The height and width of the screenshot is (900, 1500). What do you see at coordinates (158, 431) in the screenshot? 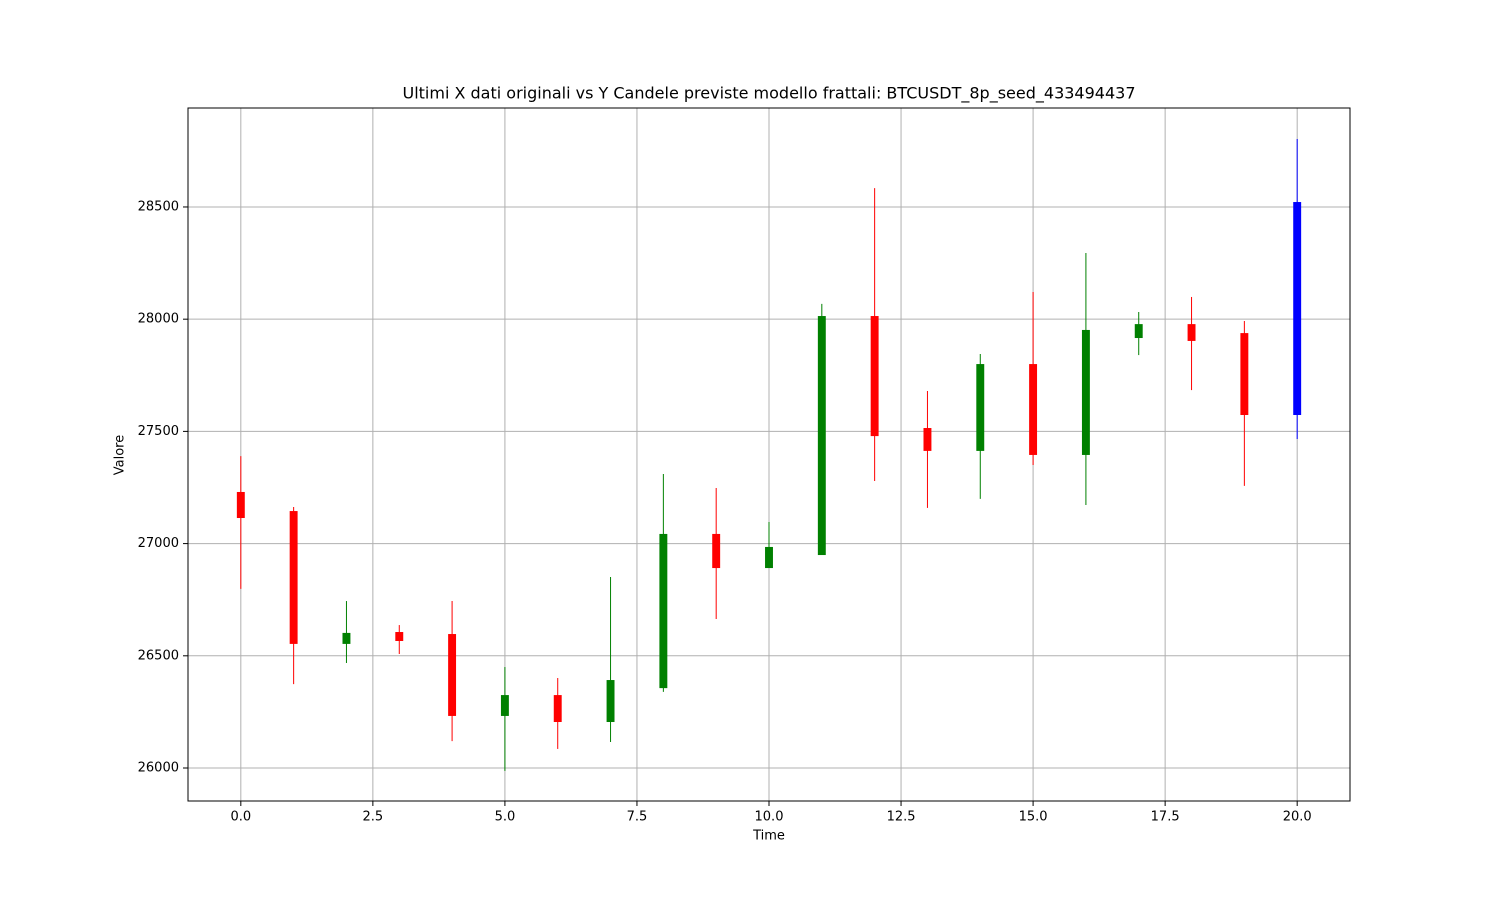
I see `y-tick-label: 27500` at bounding box center [158, 431].